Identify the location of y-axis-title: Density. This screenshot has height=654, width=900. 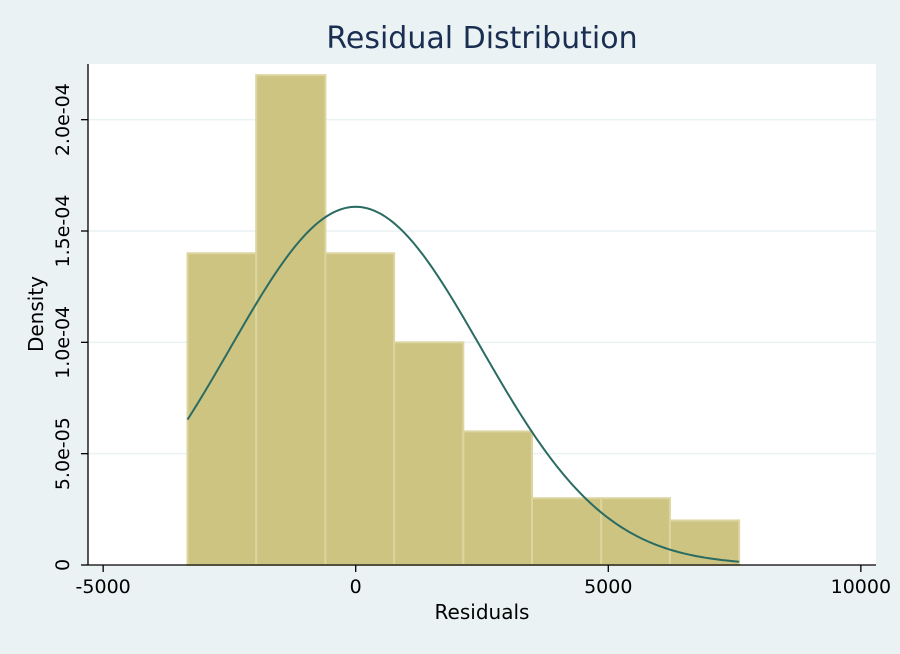
(36, 314).